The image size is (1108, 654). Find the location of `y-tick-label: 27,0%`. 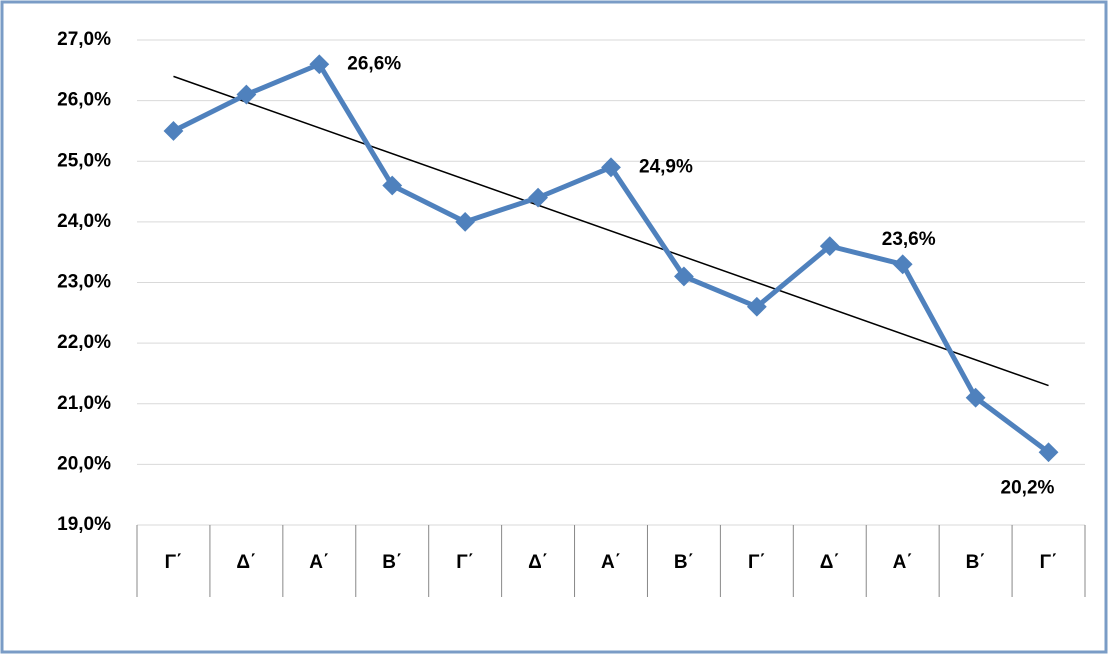

y-tick-label: 27,0% is located at coordinates (84, 39).